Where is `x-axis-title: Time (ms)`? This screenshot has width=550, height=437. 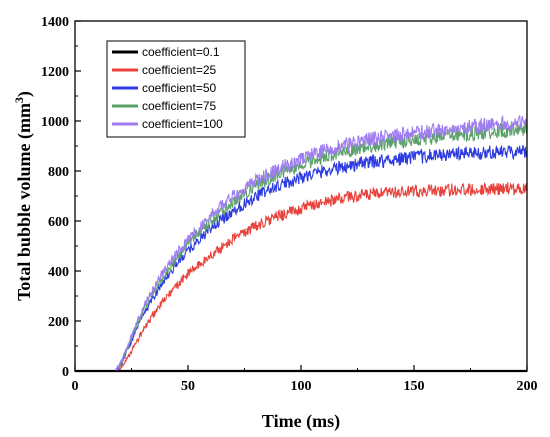 x-axis-title: Time (ms) is located at coordinates (301, 421).